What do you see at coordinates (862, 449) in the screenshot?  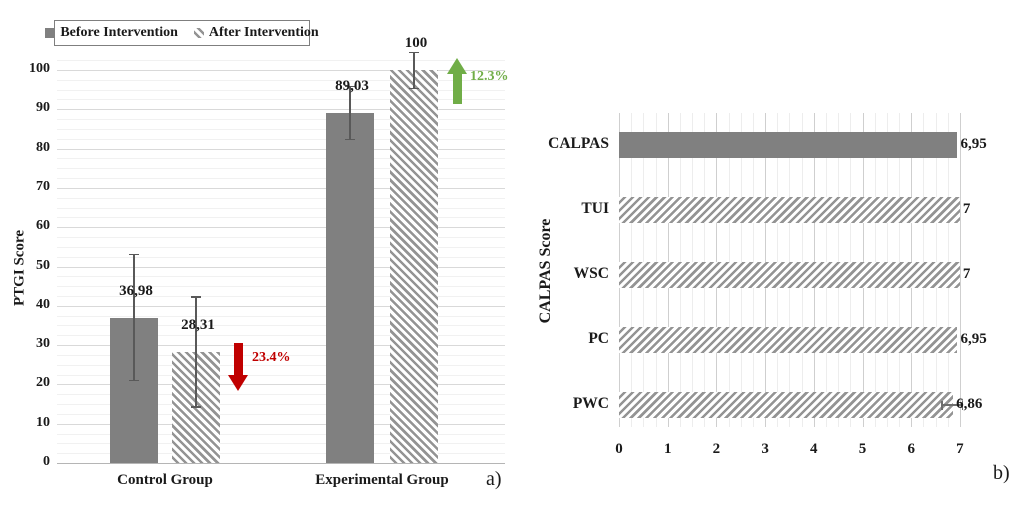 I see `x-tick-label: 5` at bounding box center [862, 449].